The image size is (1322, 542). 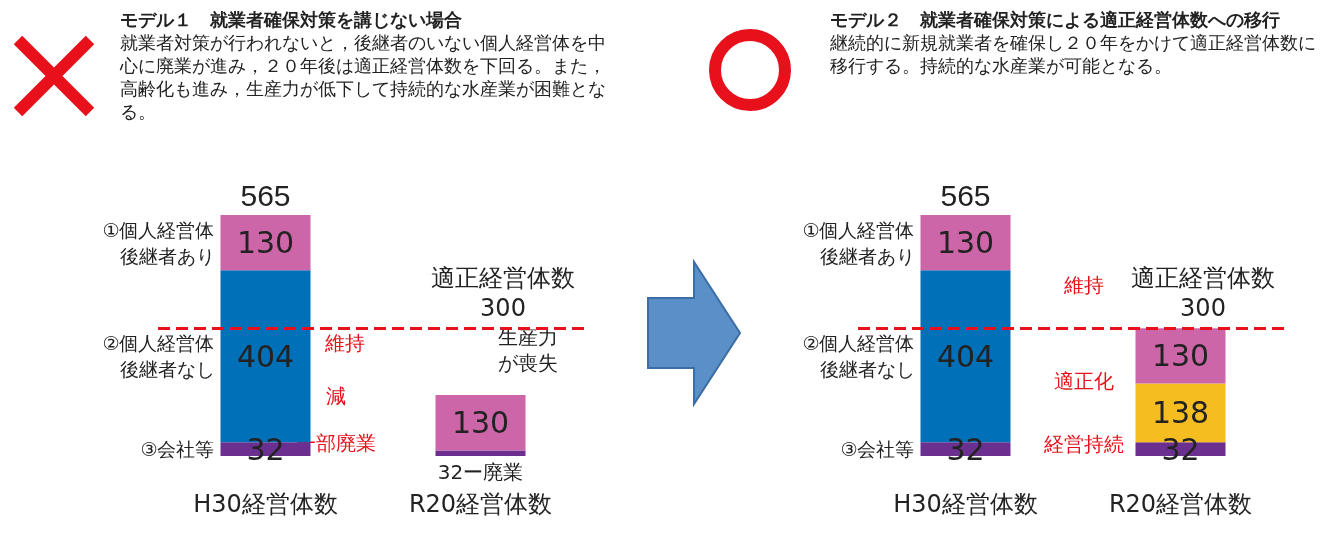 I want to click on data-label: 138, so click(x=1180, y=413).